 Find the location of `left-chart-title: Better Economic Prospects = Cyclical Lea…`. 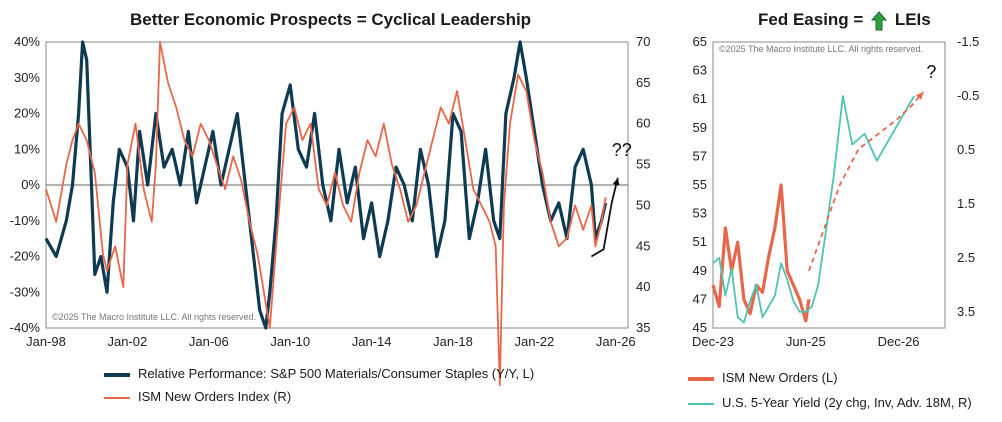

left-chart-title: Better Economic Prospects = Cyclical Lea… is located at coordinates (331, 19).